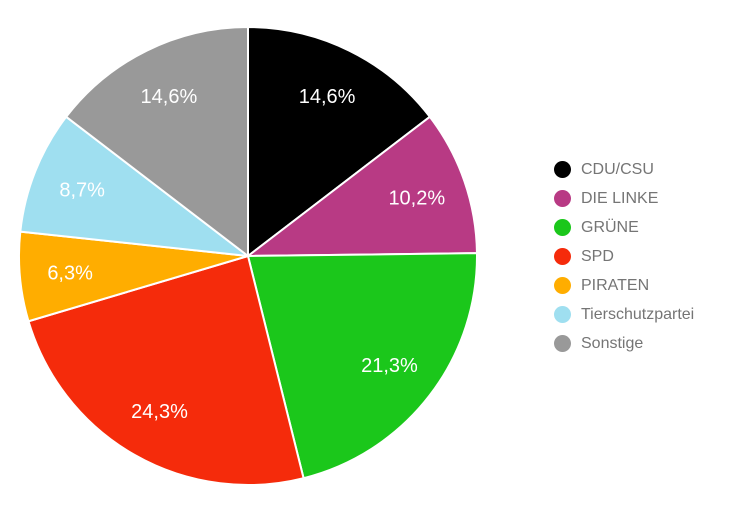  Describe the element at coordinates (615, 285) in the screenshot. I see `legend-label: PIRATEN` at that location.